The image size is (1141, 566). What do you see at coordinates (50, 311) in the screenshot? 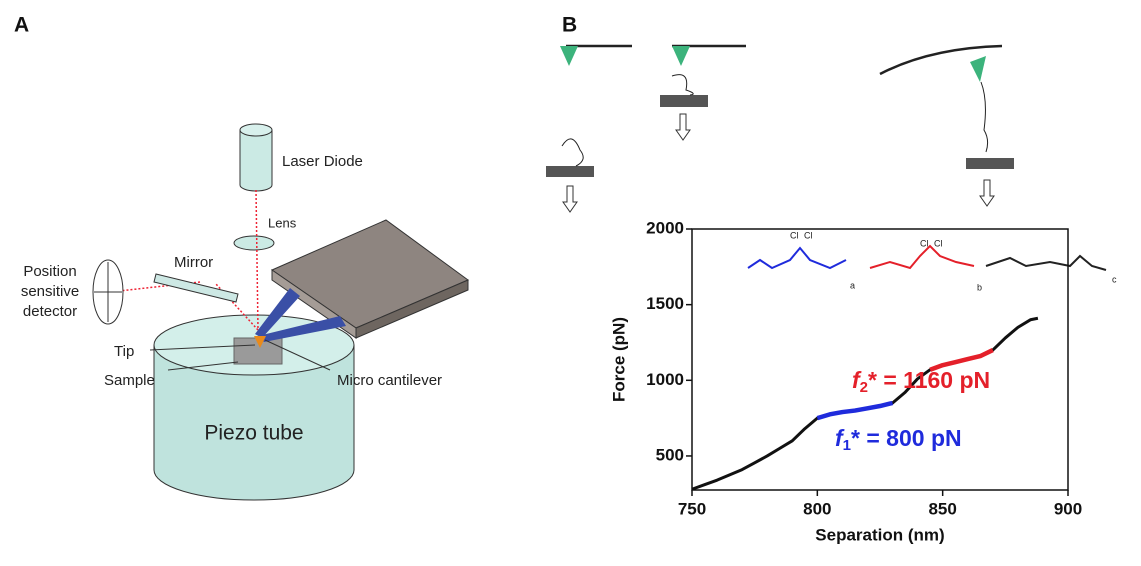
I see `detector-label: detector` at bounding box center [50, 311].